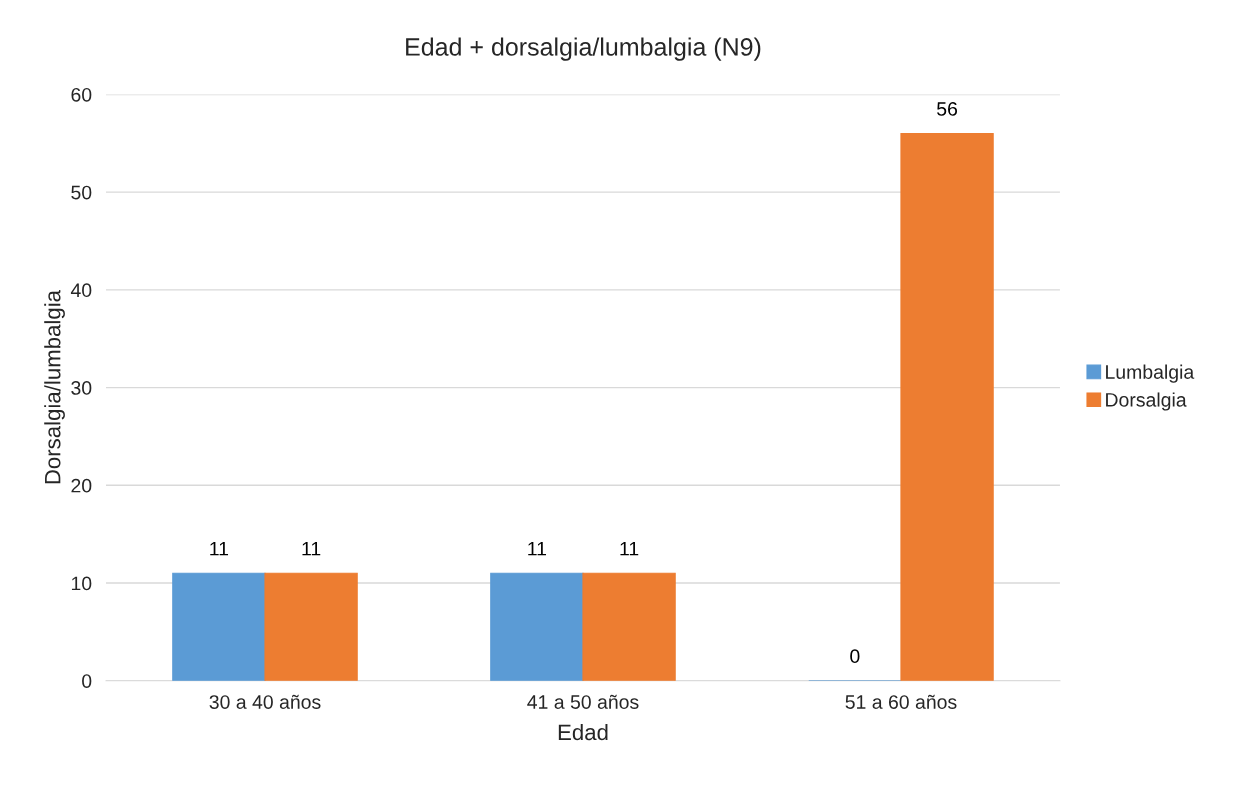 This screenshot has width=1247, height=787. I want to click on x-tick-label: 41 a 50 años, so click(583, 701).